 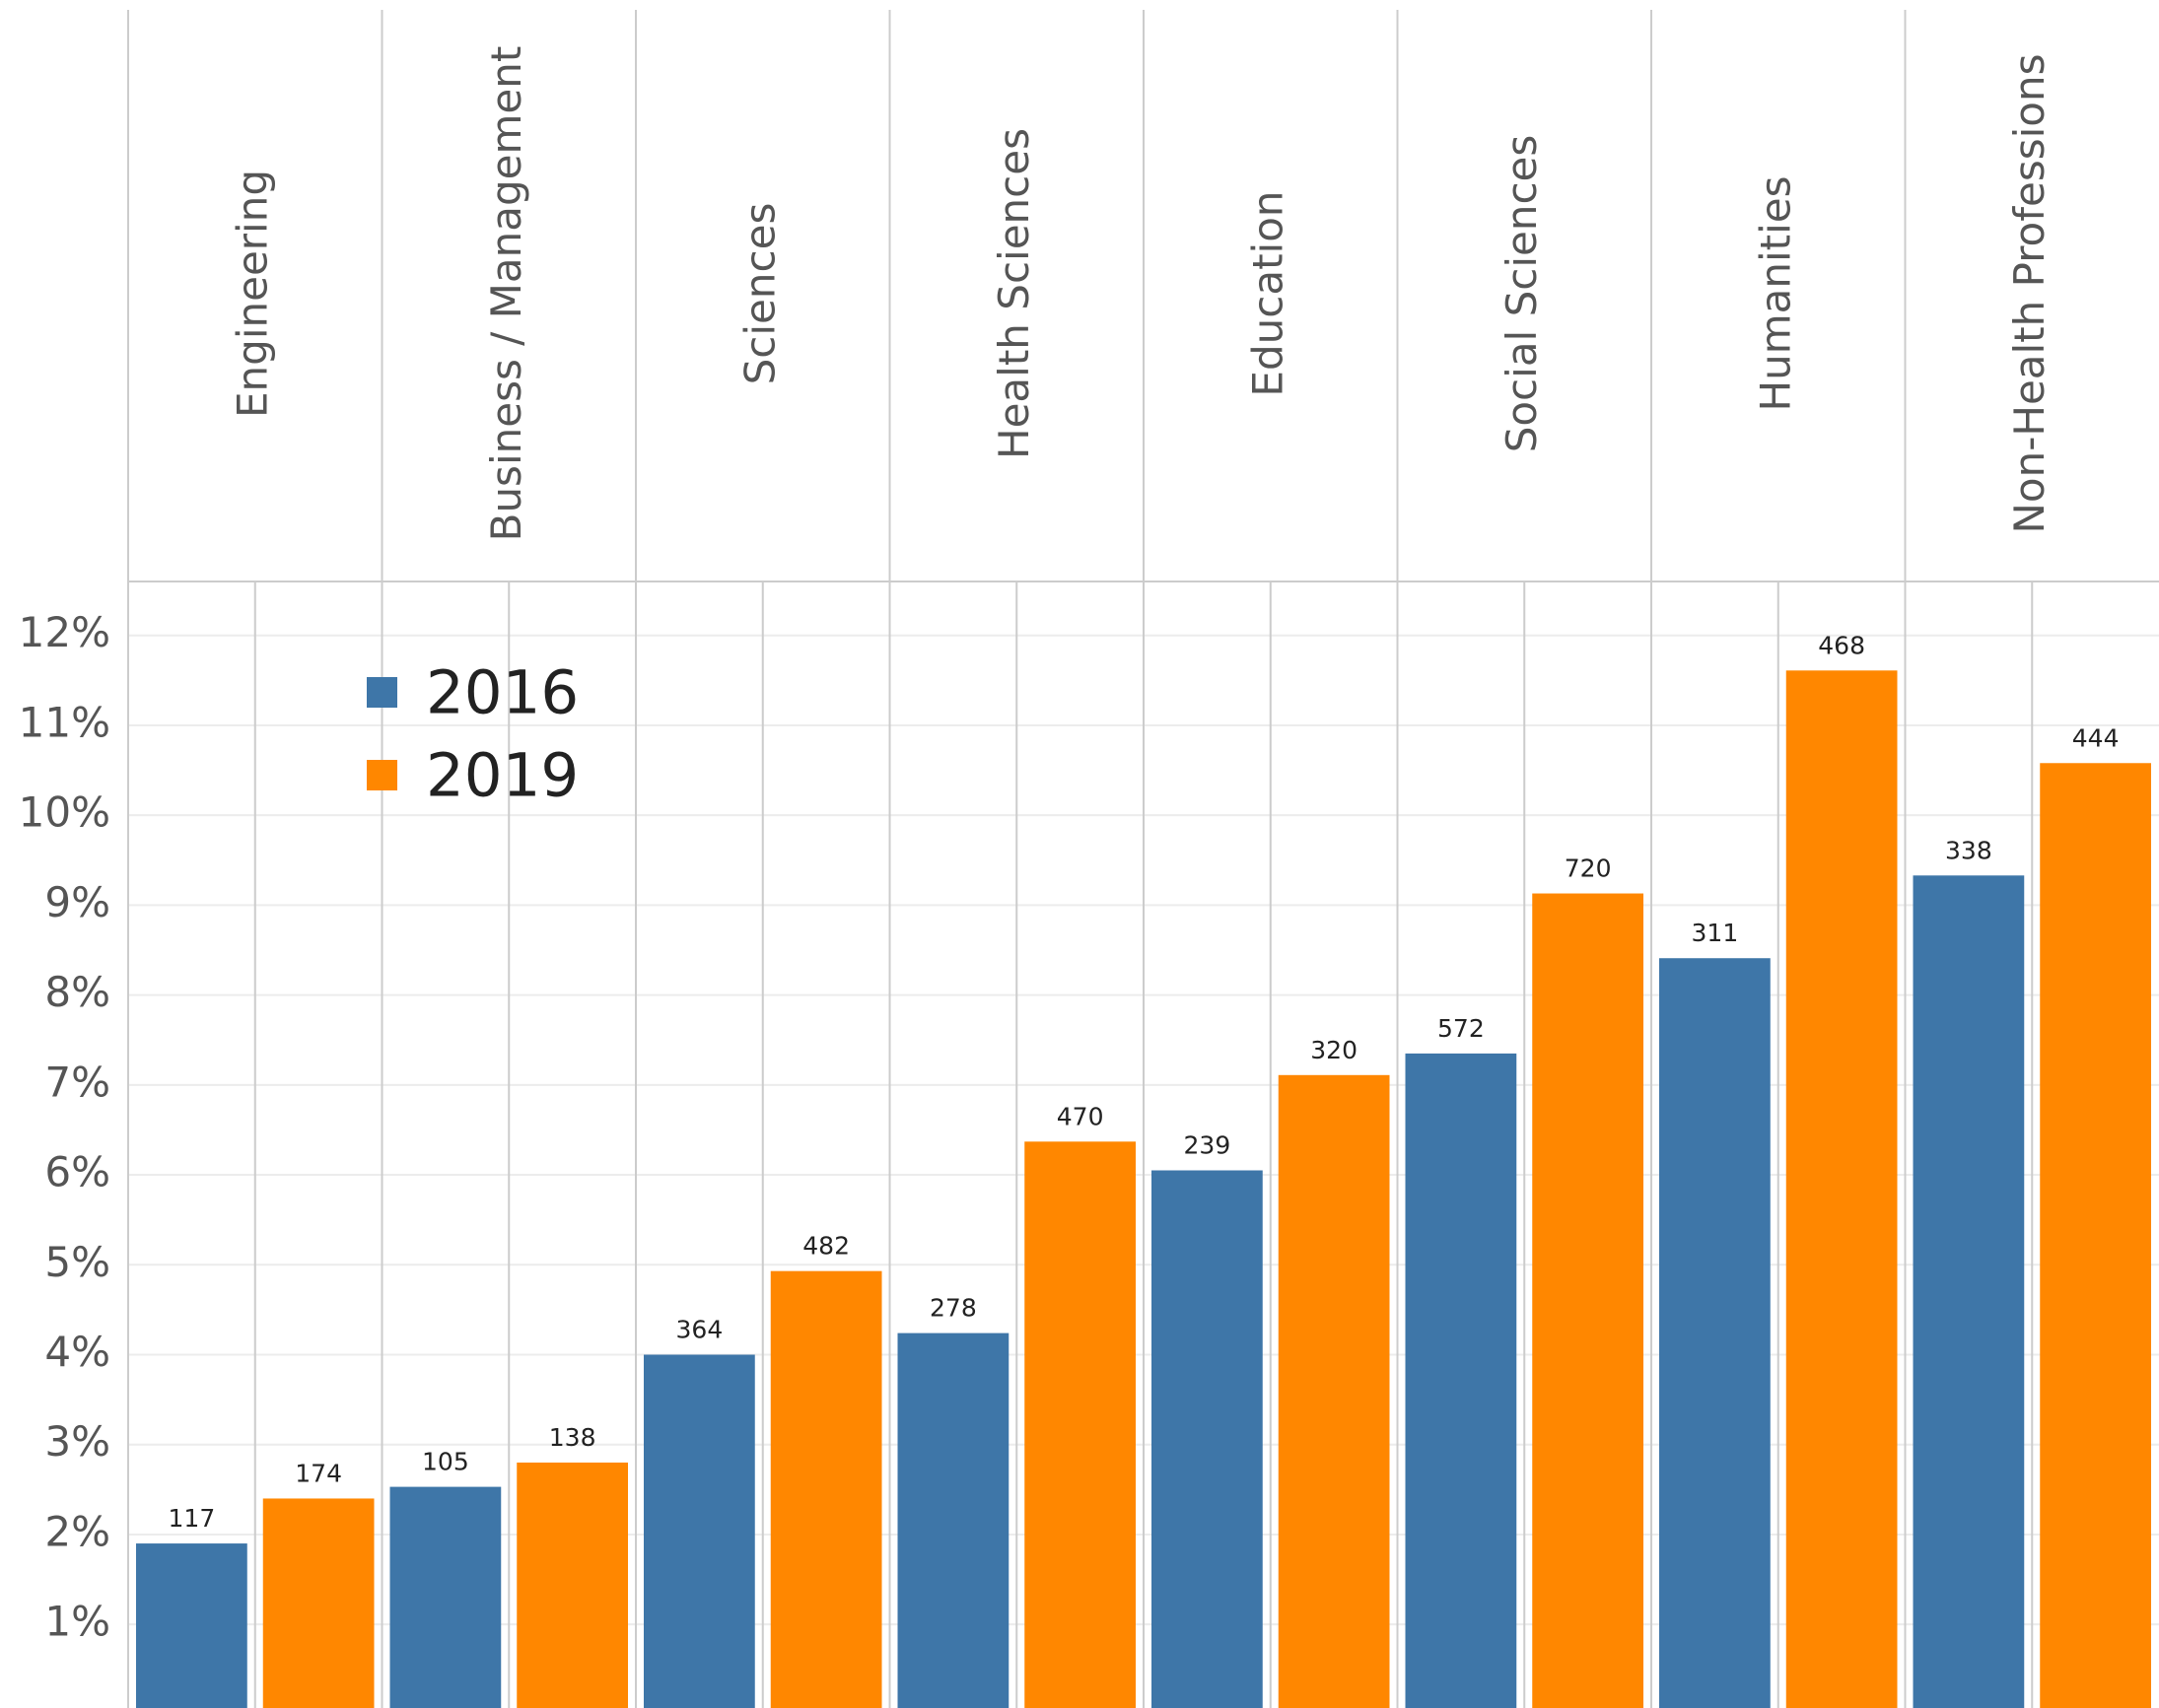 What do you see at coordinates (1521, 294) in the screenshot?
I see `category-label: Social Sciences` at bounding box center [1521, 294].